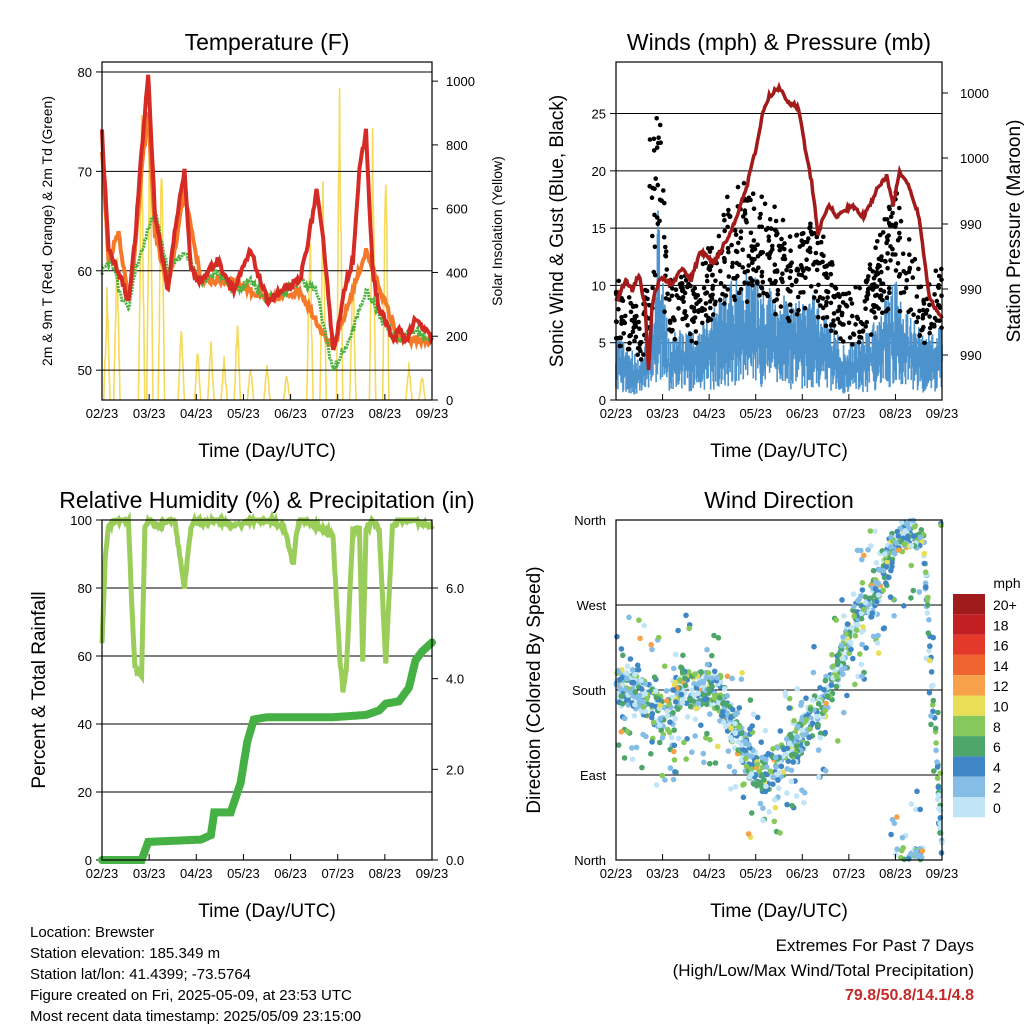 This screenshot has height=1027, width=1024. I want to click on extremes-title: Extremes For Past 7 Days, so click(874, 945).